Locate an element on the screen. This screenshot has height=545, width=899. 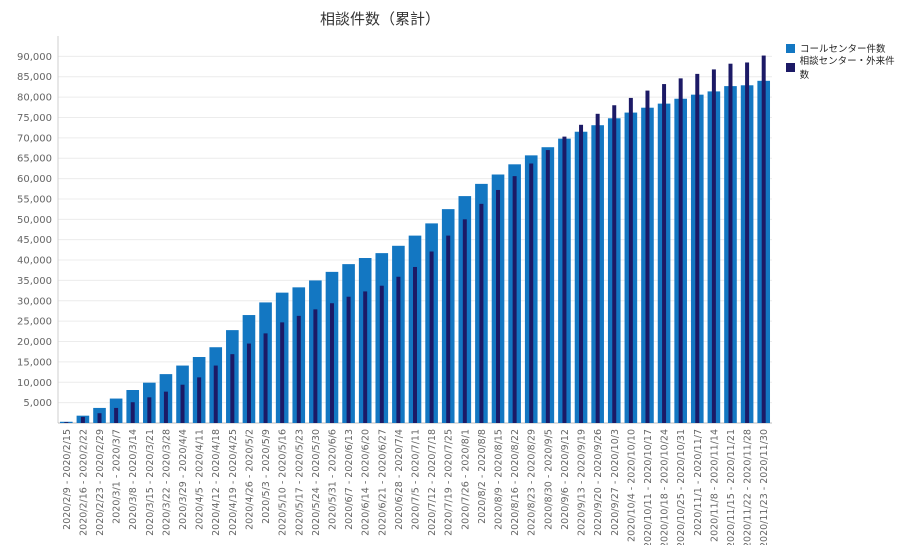
chart-title: 相談件数（累計） is located at coordinates (379, 19).